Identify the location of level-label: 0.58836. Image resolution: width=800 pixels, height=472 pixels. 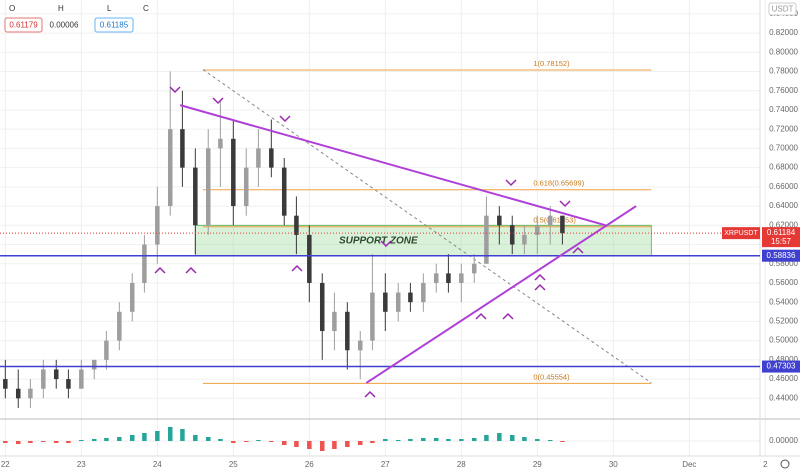
(781, 255).